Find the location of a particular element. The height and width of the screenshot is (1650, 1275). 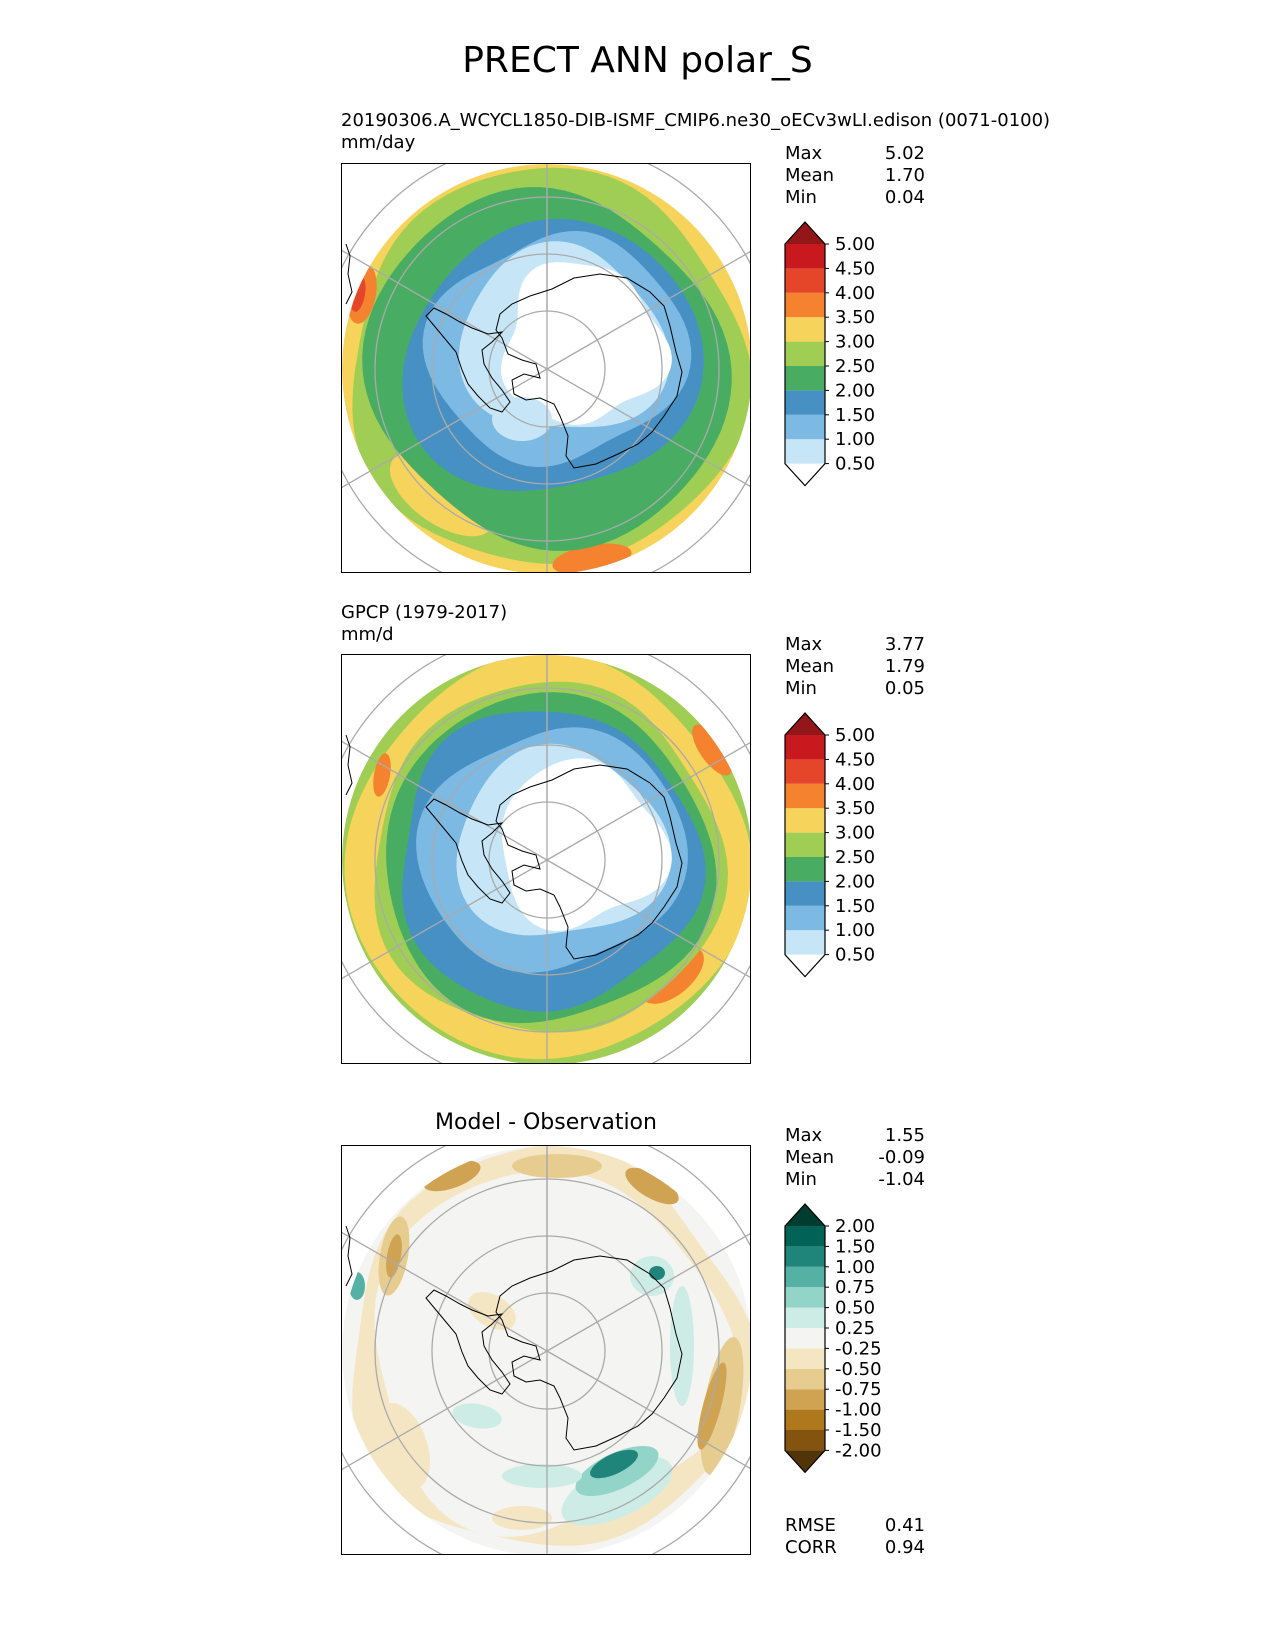

panel2-title-line1: GPCP (1979-2017) is located at coordinates (424, 612).